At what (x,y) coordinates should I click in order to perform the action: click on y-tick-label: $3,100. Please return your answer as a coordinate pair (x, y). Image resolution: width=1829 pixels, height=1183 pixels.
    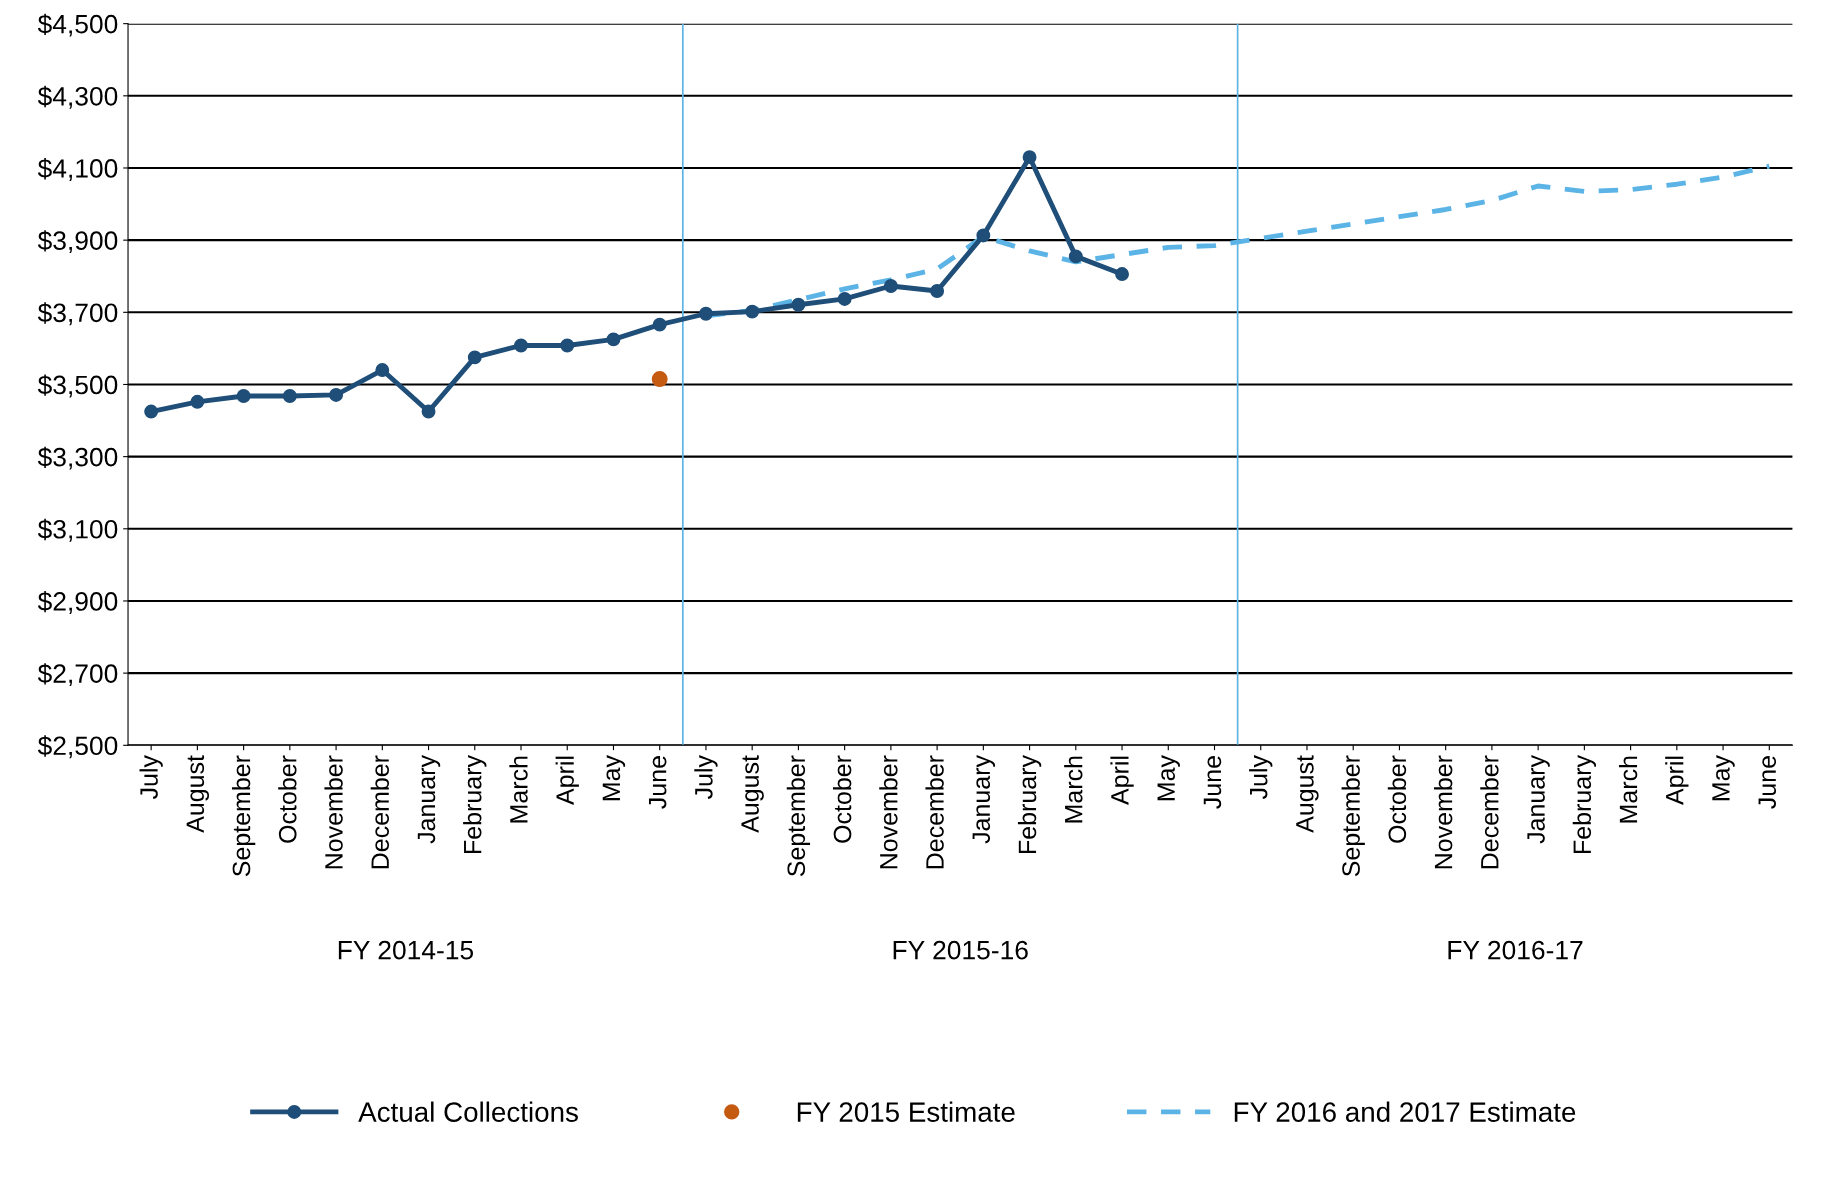
    Looking at the image, I should click on (77, 530).